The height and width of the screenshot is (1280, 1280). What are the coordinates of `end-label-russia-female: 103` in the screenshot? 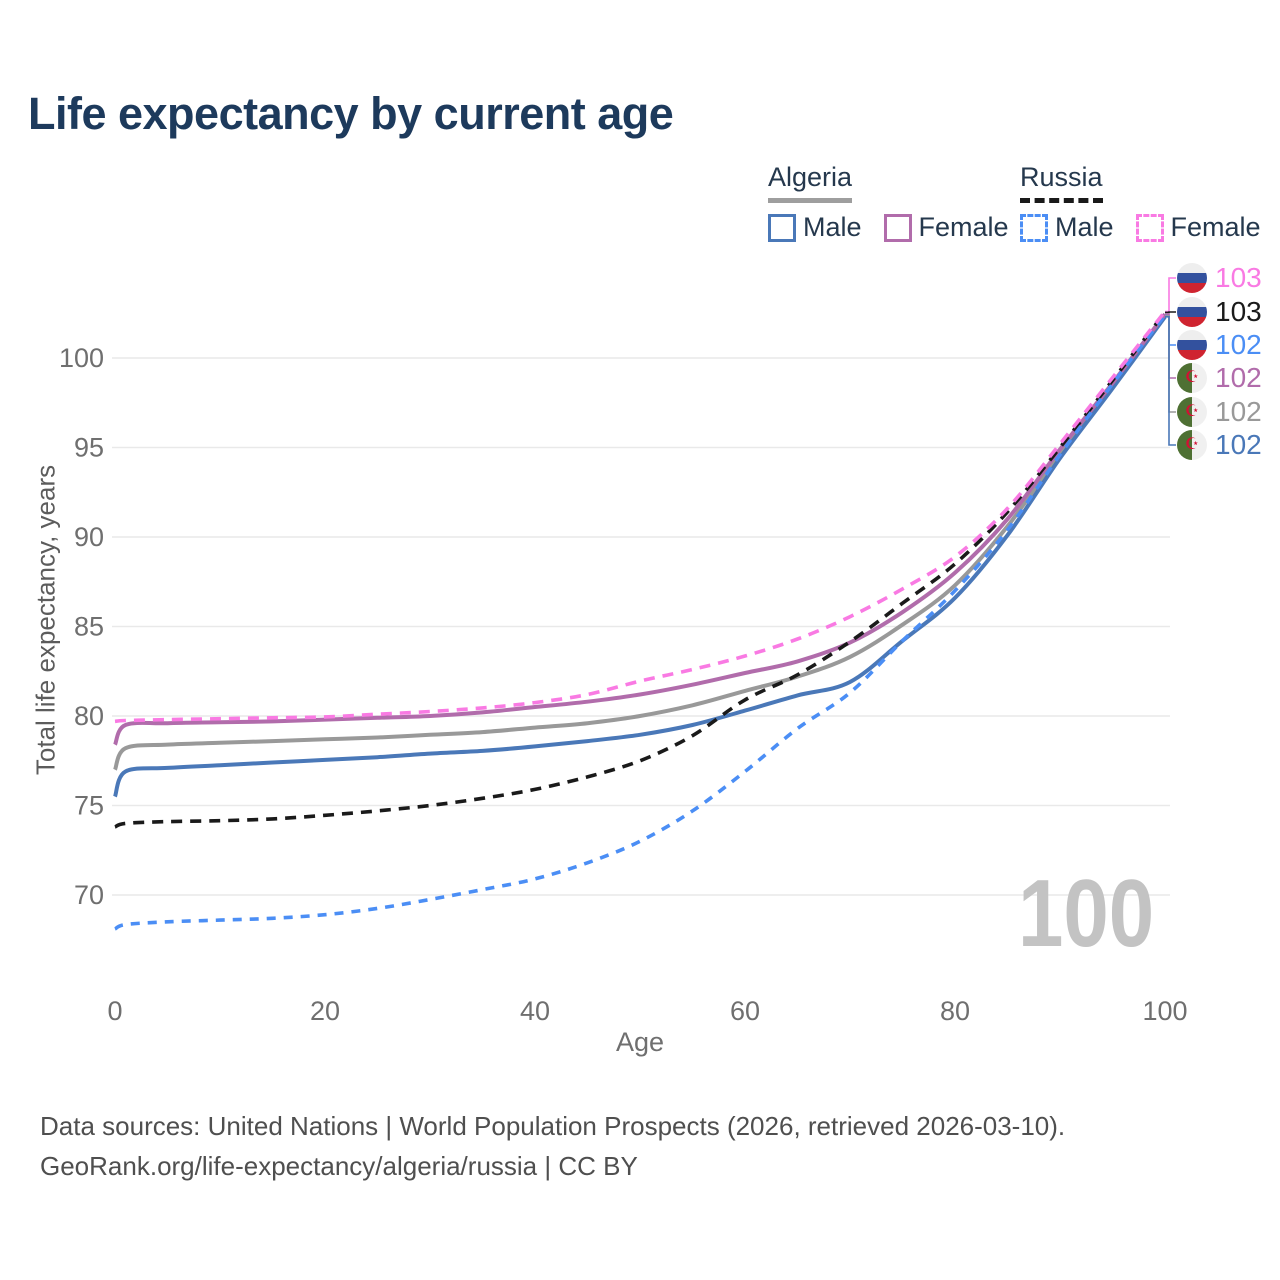 It's located at (1219, 277).